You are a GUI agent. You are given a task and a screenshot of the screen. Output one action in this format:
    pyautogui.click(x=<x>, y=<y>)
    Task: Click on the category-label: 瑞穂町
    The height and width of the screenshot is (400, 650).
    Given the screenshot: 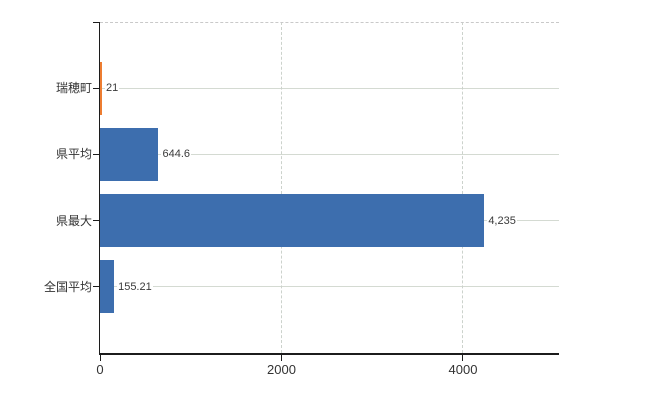 What is the action you would take?
    pyautogui.click(x=73, y=88)
    